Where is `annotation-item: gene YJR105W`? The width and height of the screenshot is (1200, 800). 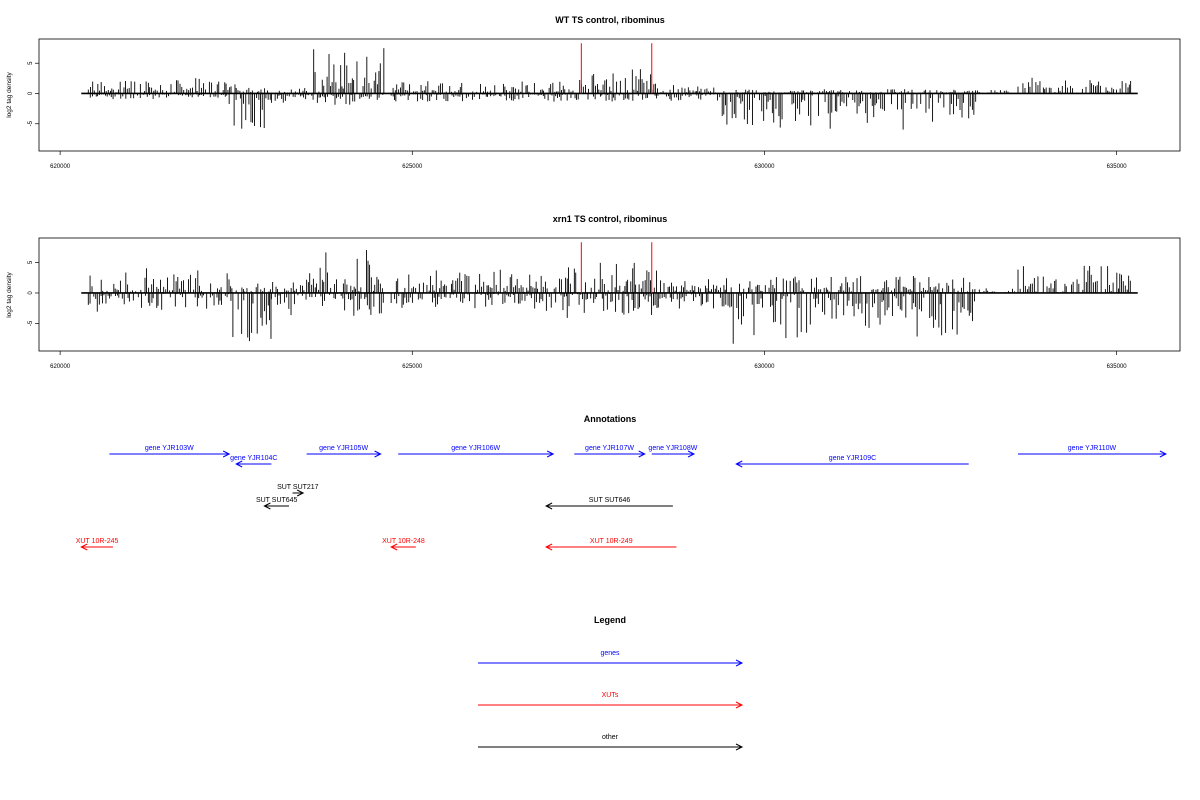 annotation-item: gene YJR105W is located at coordinates (344, 451).